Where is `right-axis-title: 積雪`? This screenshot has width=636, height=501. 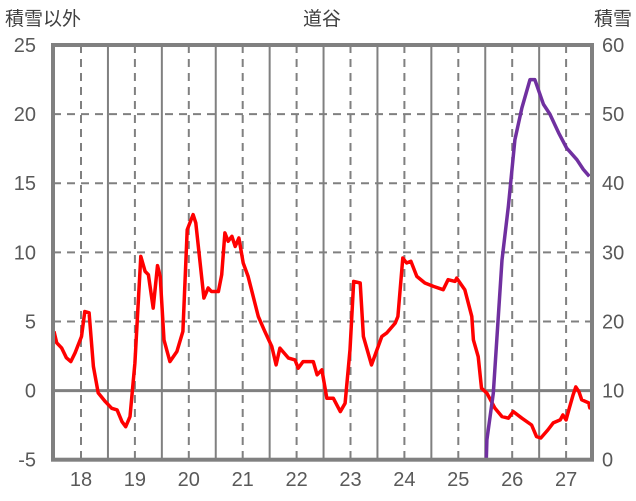 right-axis-title: 積雪 is located at coordinates (613, 19).